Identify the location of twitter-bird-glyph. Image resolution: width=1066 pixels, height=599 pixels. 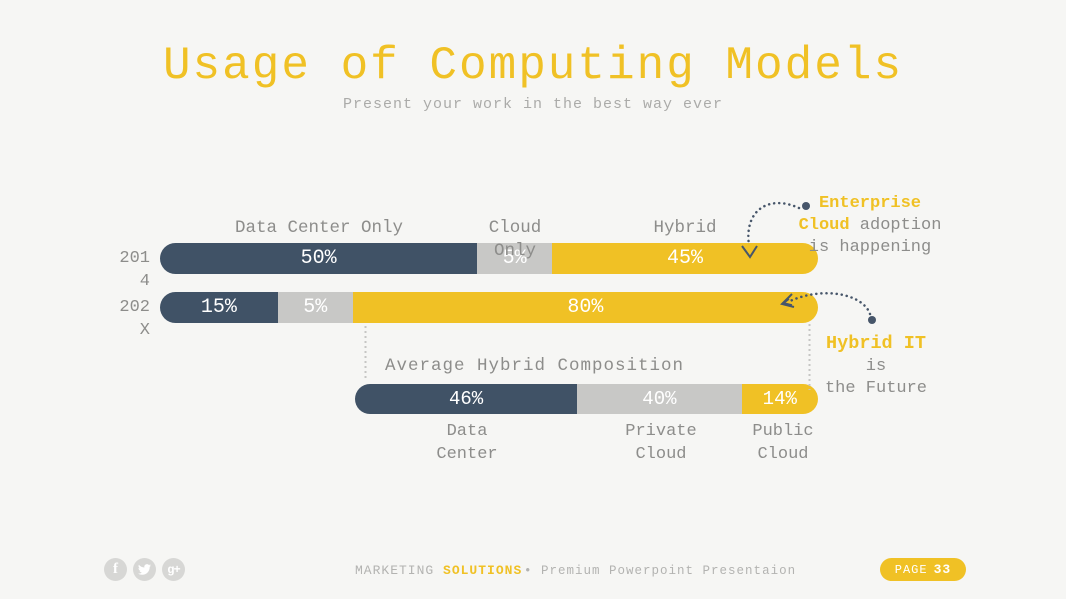
(144, 569).